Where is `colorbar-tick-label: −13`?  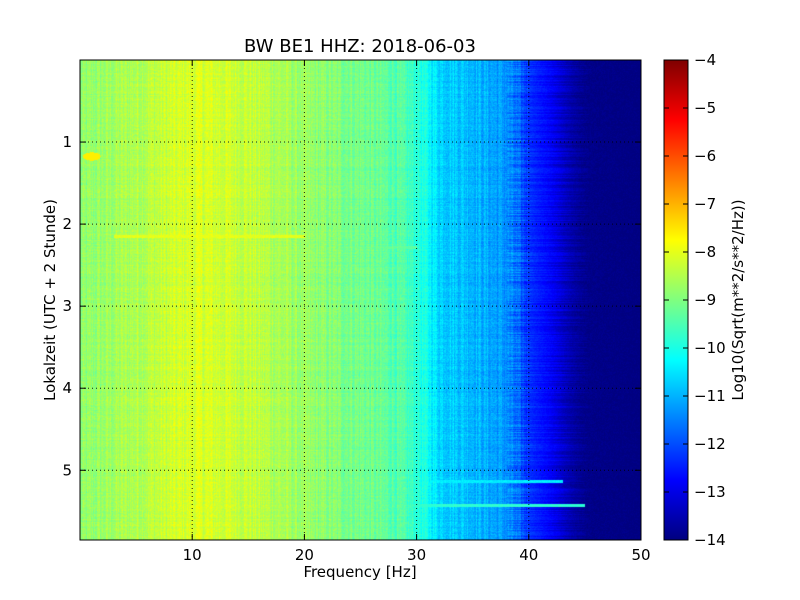
colorbar-tick-label: −13 is located at coordinates (710, 492).